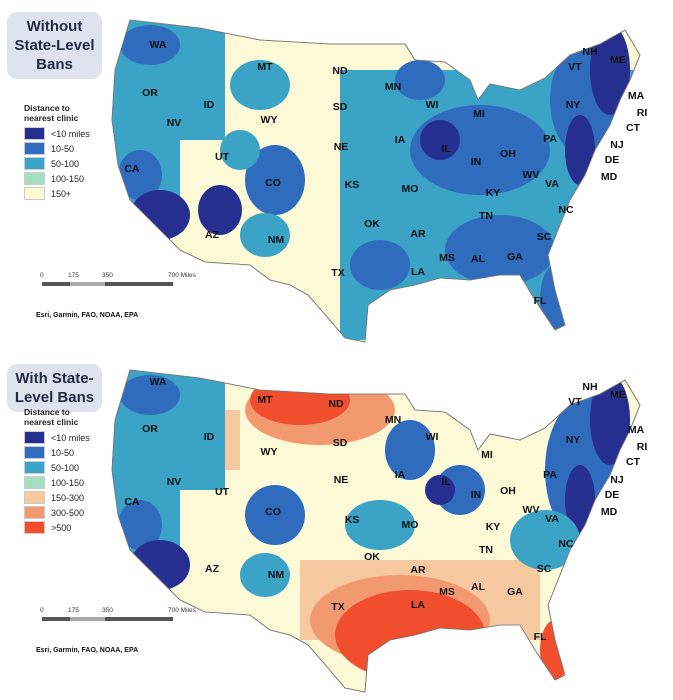 Image resolution: width=673 pixels, height=700 pixels. I want to click on legend-item: 300-500, so click(57, 512).